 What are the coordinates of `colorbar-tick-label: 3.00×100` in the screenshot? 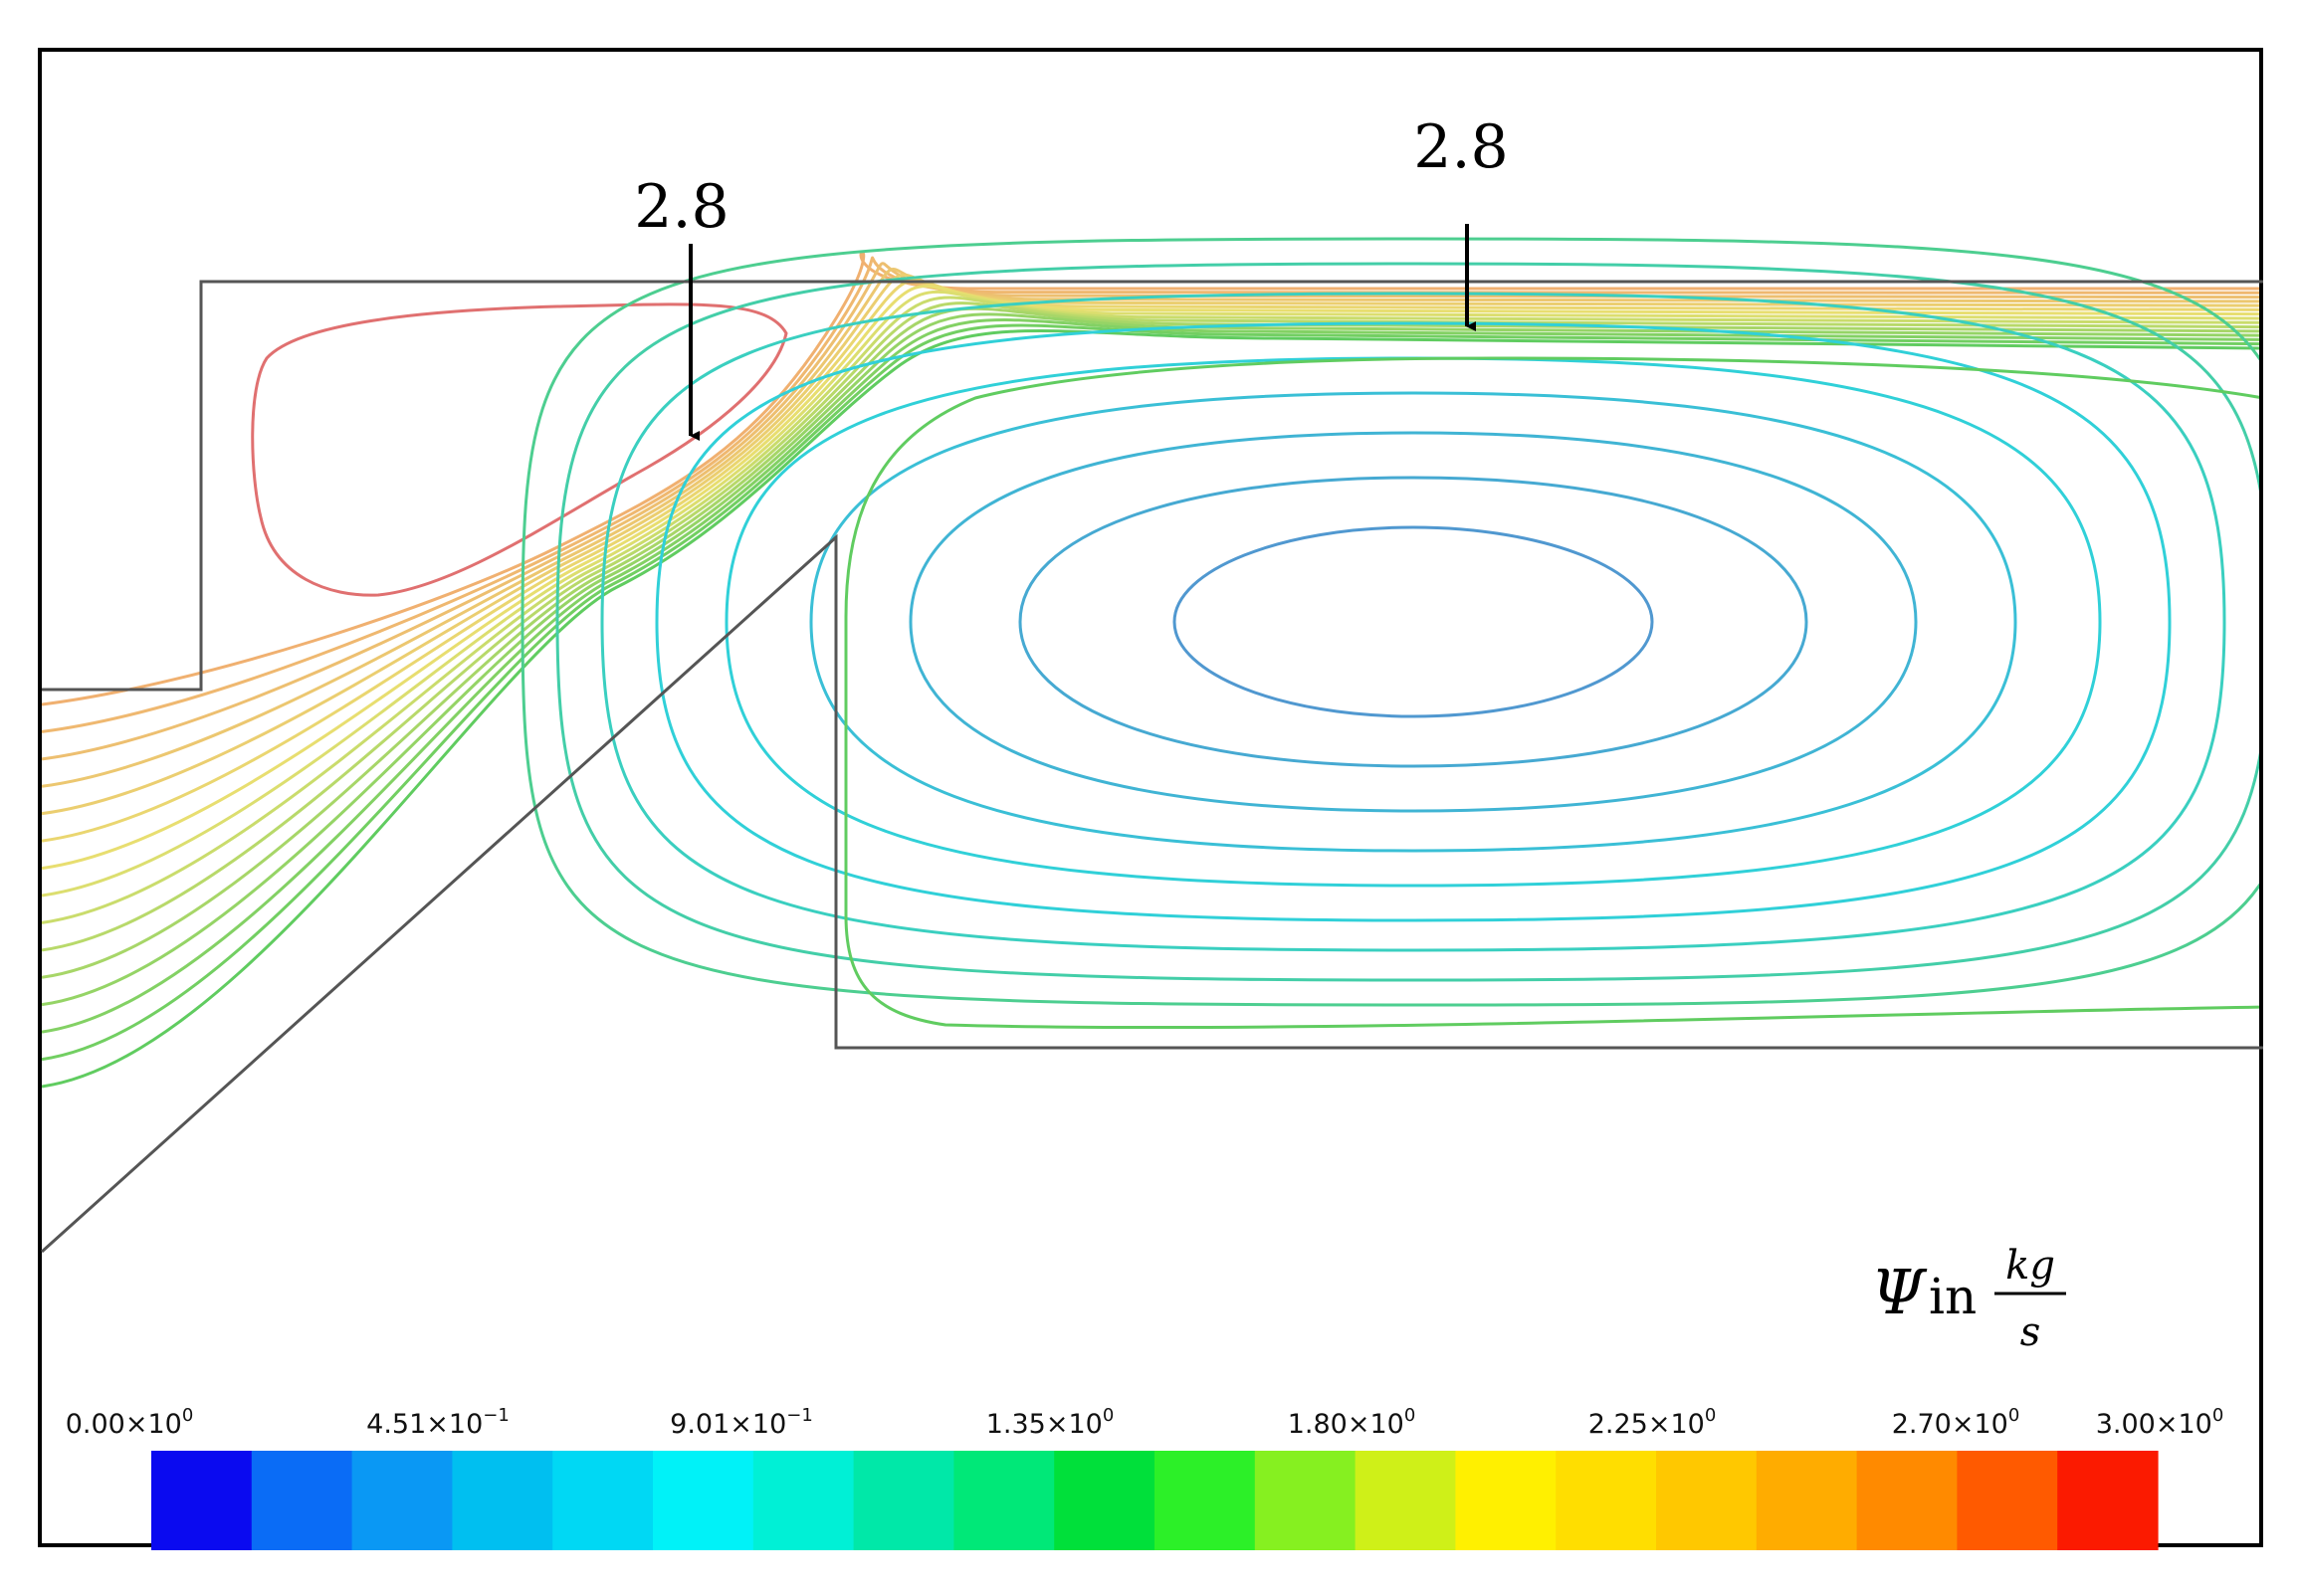 It's located at (2160, 1423).